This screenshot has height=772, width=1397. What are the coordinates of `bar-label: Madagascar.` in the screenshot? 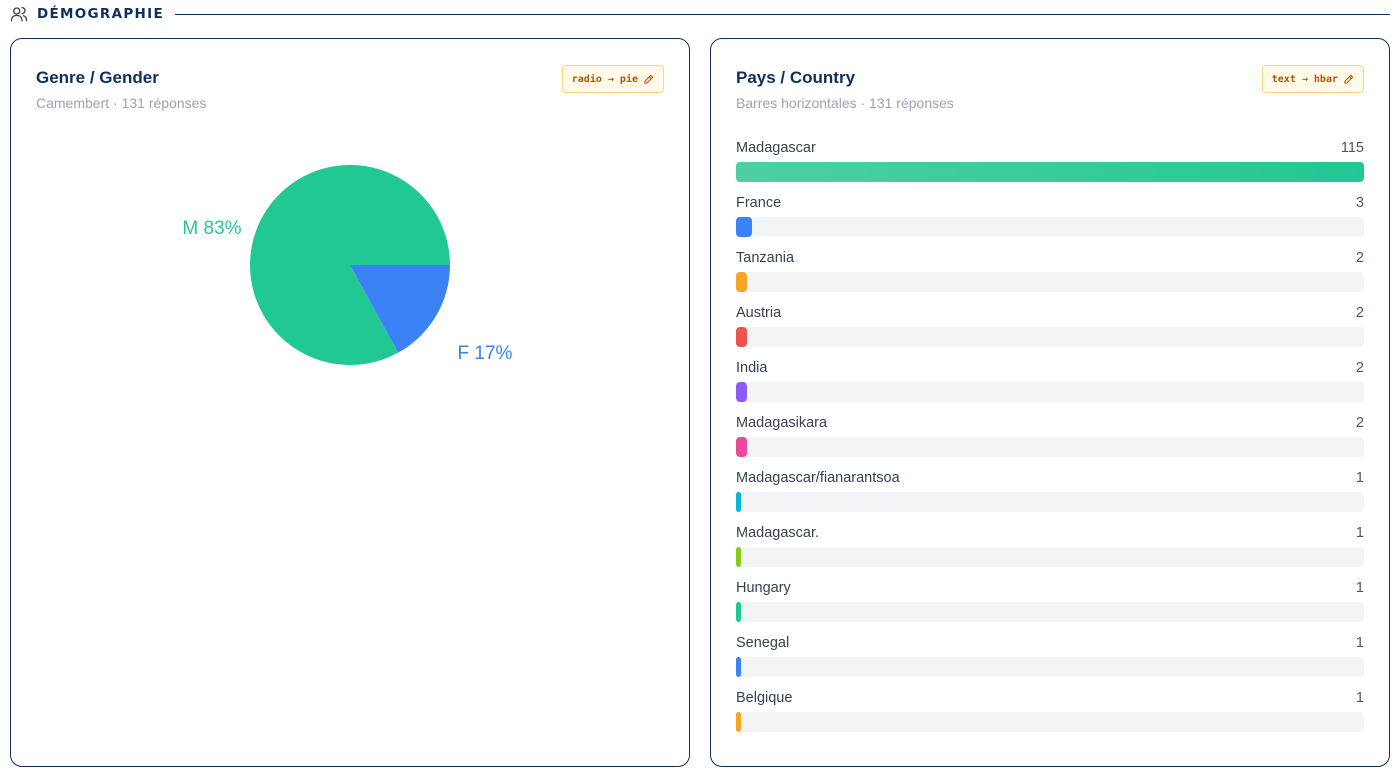 It's located at (778, 533).